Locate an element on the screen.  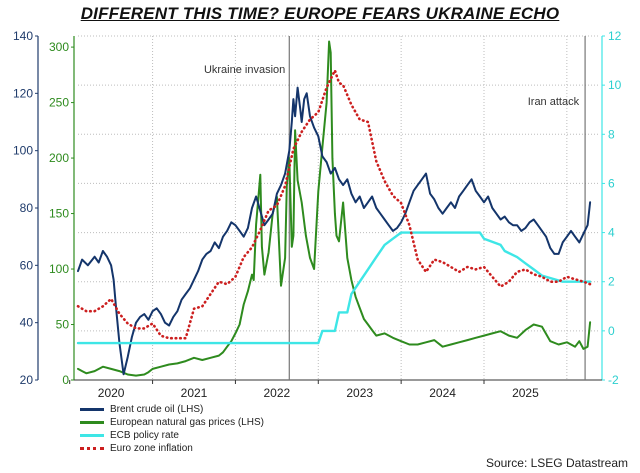
rates-tick-label: -2 is located at coordinates (613, 380).